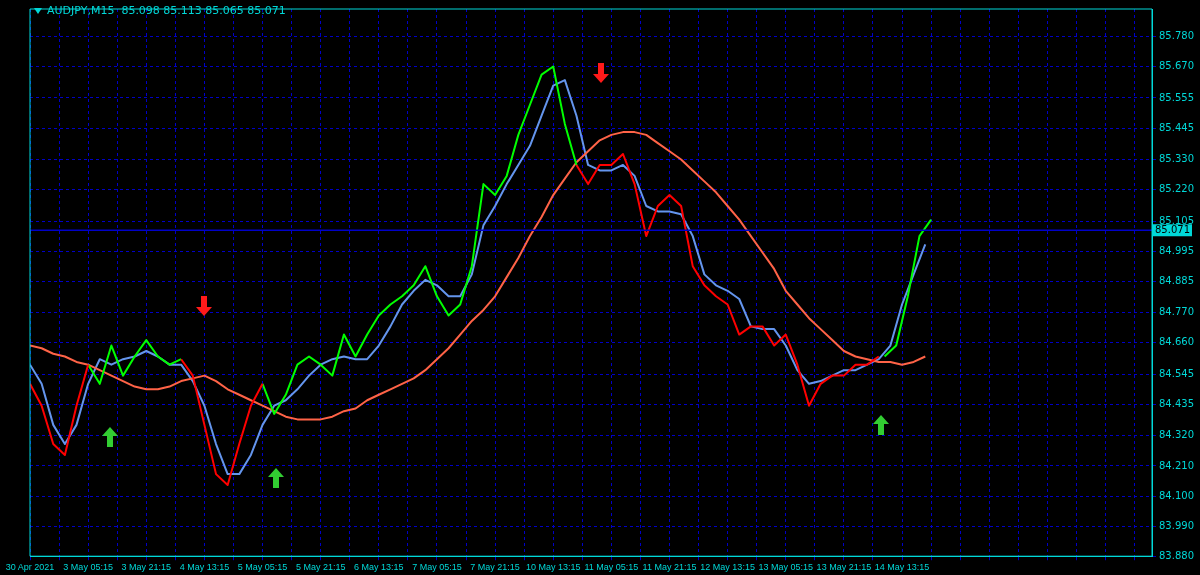 This screenshot has height=575, width=1200. What do you see at coordinates (1176, 66) in the screenshot?
I see `y-tick-label: 85.670` at bounding box center [1176, 66].